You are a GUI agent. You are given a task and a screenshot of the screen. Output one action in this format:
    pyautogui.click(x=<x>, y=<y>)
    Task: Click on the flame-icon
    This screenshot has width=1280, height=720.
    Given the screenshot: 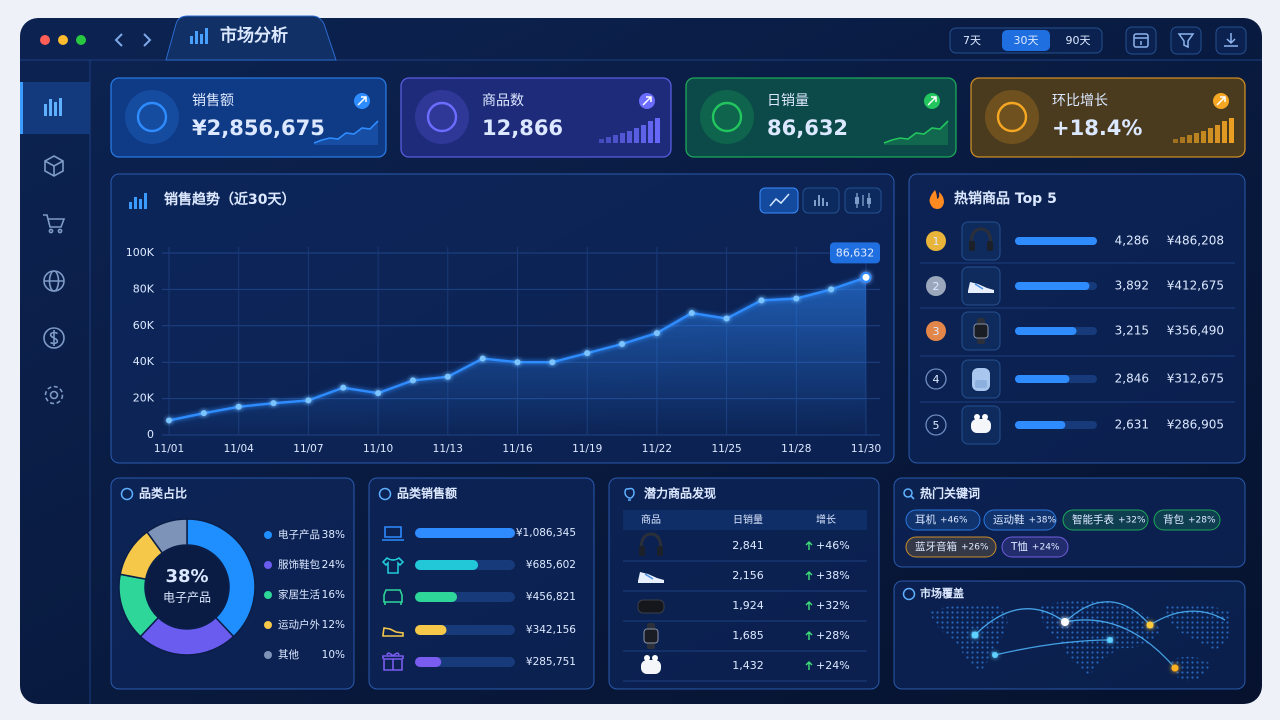 What is the action you would take?
    pyautogui.click(x=936, y=199)
    